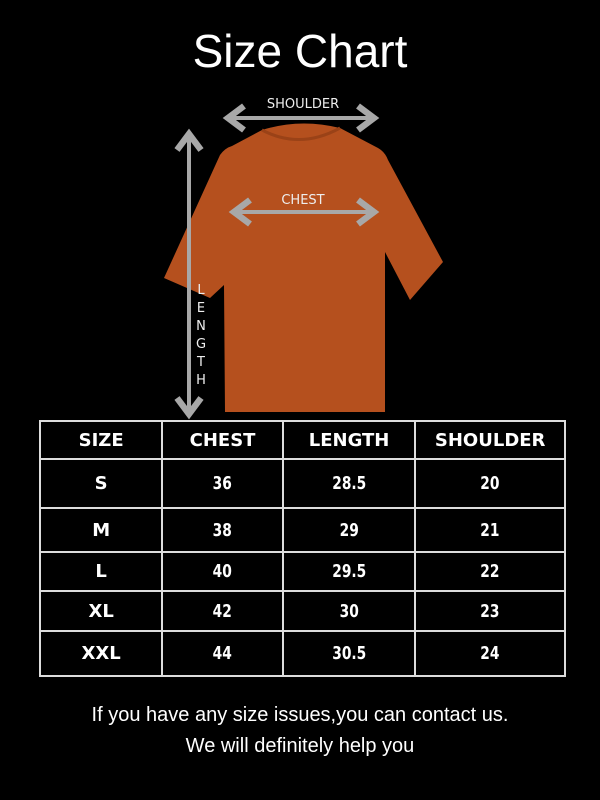 The image size is (600, 800). Describe the element at coordinates (303, 104) in the screenshot. I see `shoulder-label: SHOULDER` at that location.